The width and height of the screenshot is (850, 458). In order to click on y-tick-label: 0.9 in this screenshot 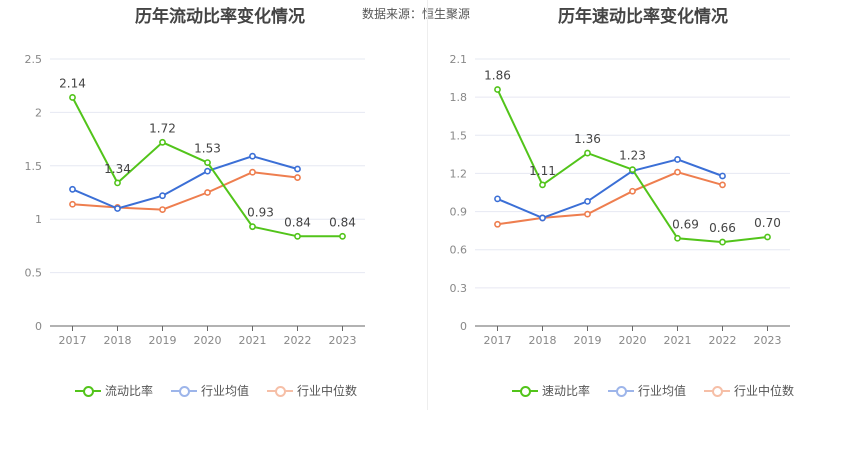, I will do `click(459, 212)`.